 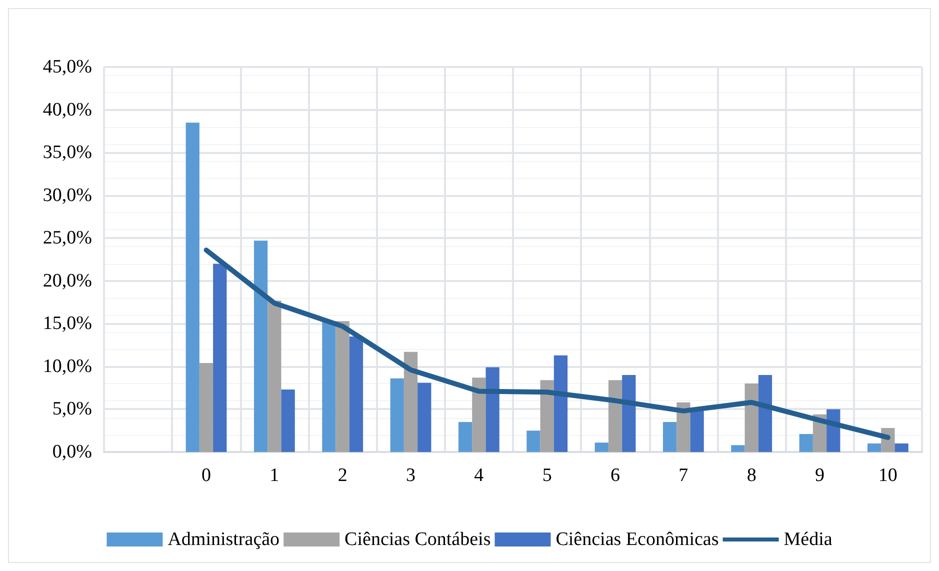 I want to click on x-tick-label: 6, so click(x=615, y=475).